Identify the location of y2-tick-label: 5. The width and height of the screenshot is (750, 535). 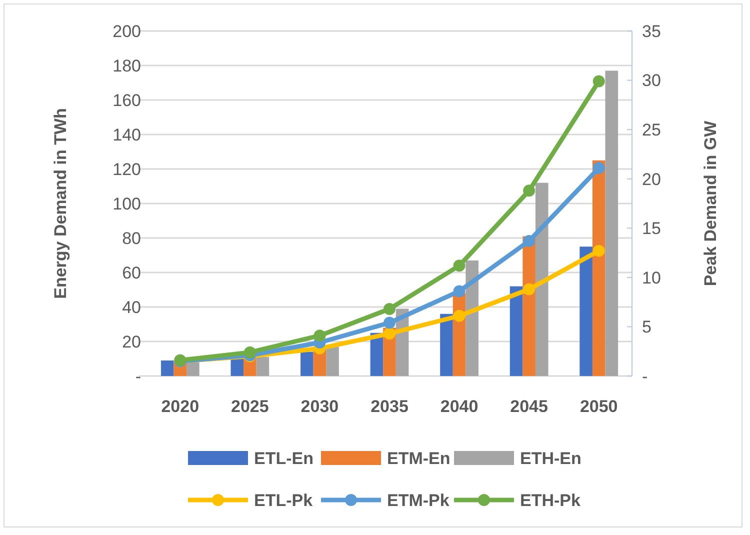
(647, 327).